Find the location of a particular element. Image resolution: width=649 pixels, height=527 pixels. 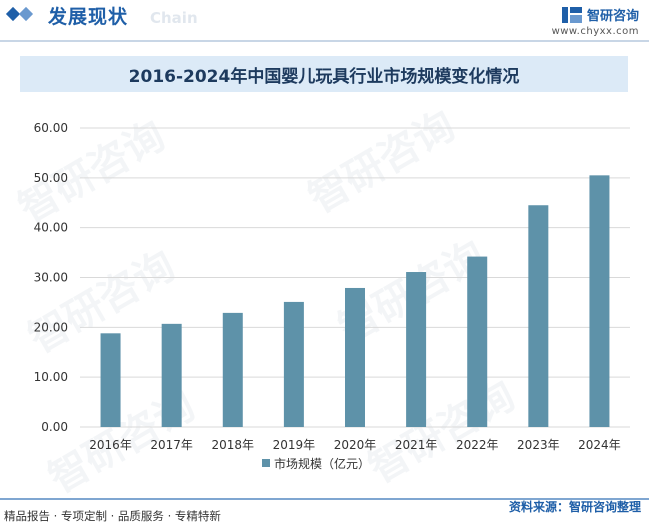

x-tick-label: 2022年 is located at coordinates (477, 445).